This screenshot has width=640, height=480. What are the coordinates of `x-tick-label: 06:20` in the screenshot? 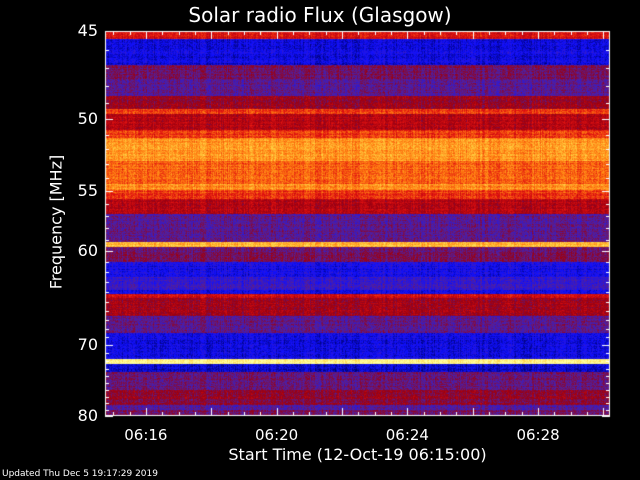 It's located at (276, 435).